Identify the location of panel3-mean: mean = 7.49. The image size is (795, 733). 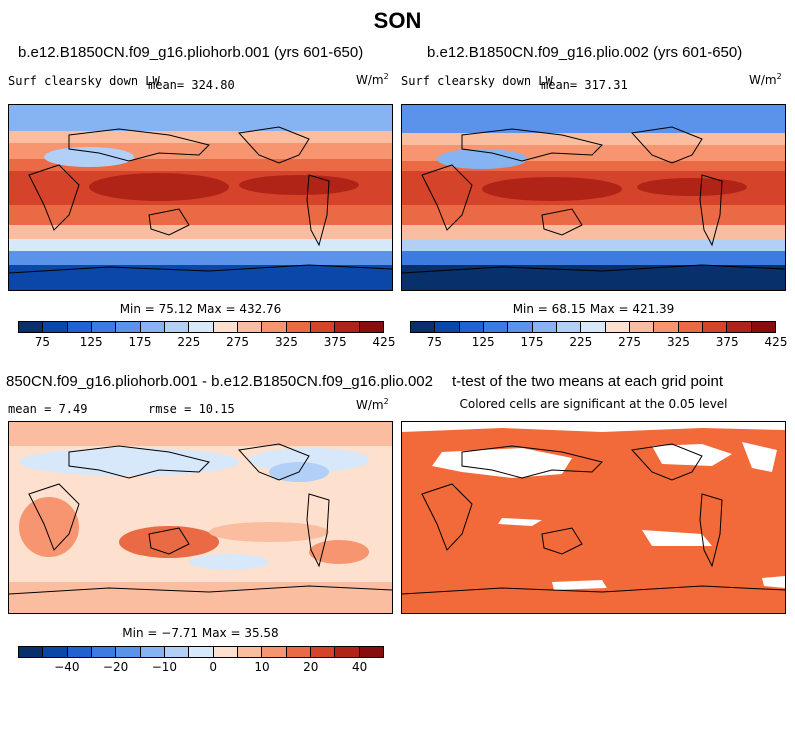
(48, 409).